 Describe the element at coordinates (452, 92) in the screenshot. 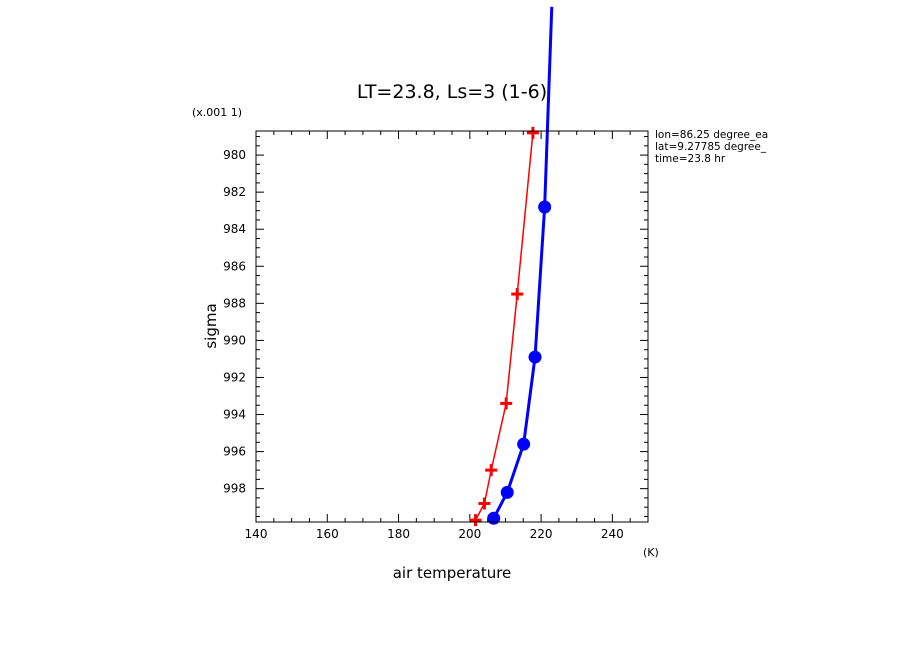

I see `chart-title: LT=23.8, Ls=3 (1-6)` at that location.